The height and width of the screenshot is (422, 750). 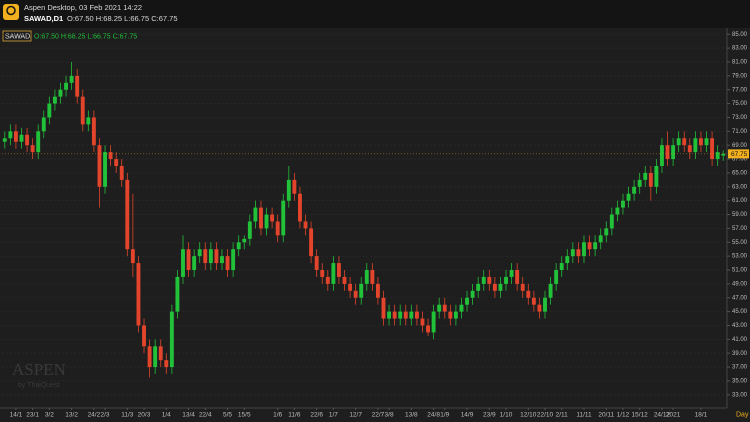 What do you see at coordinates (740, 368) in the screenshot?
I see `y-tick-label: 37.00` at bounding box center [740, 368].